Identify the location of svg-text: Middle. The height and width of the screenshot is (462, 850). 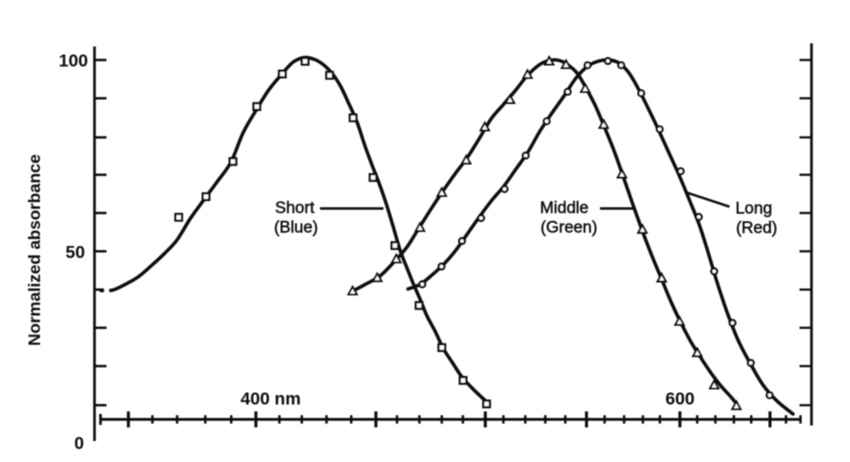
(564, 208).